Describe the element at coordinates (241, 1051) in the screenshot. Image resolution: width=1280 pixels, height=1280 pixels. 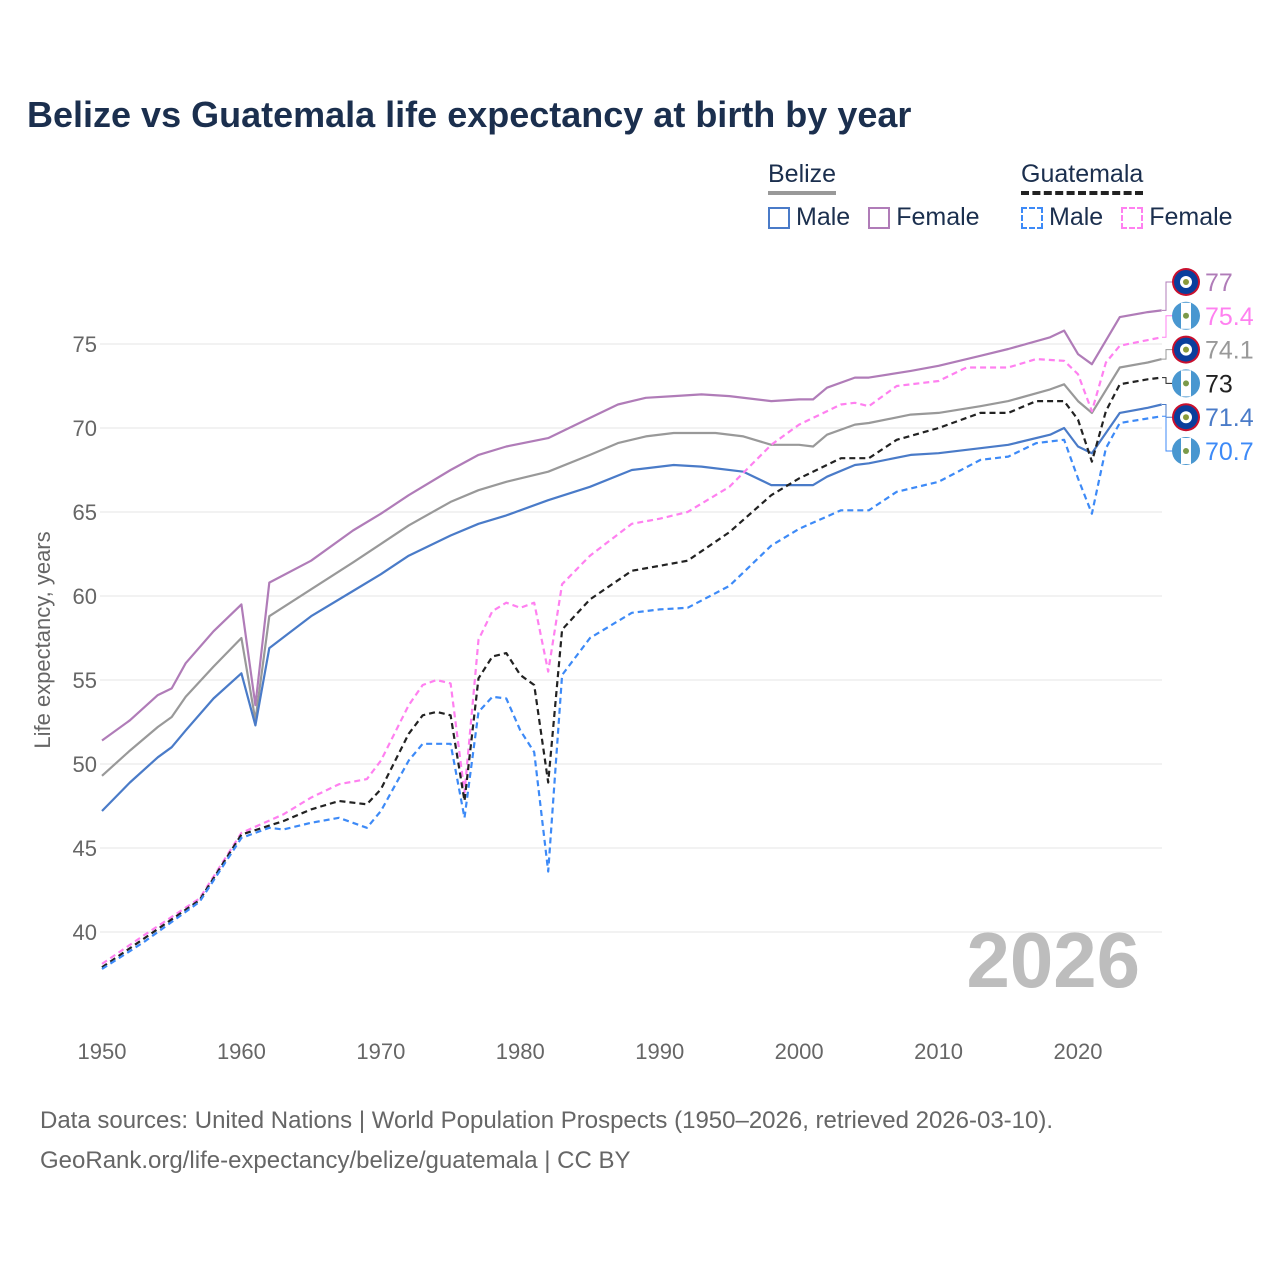
I see `x-tick-label: 1960` at that location.